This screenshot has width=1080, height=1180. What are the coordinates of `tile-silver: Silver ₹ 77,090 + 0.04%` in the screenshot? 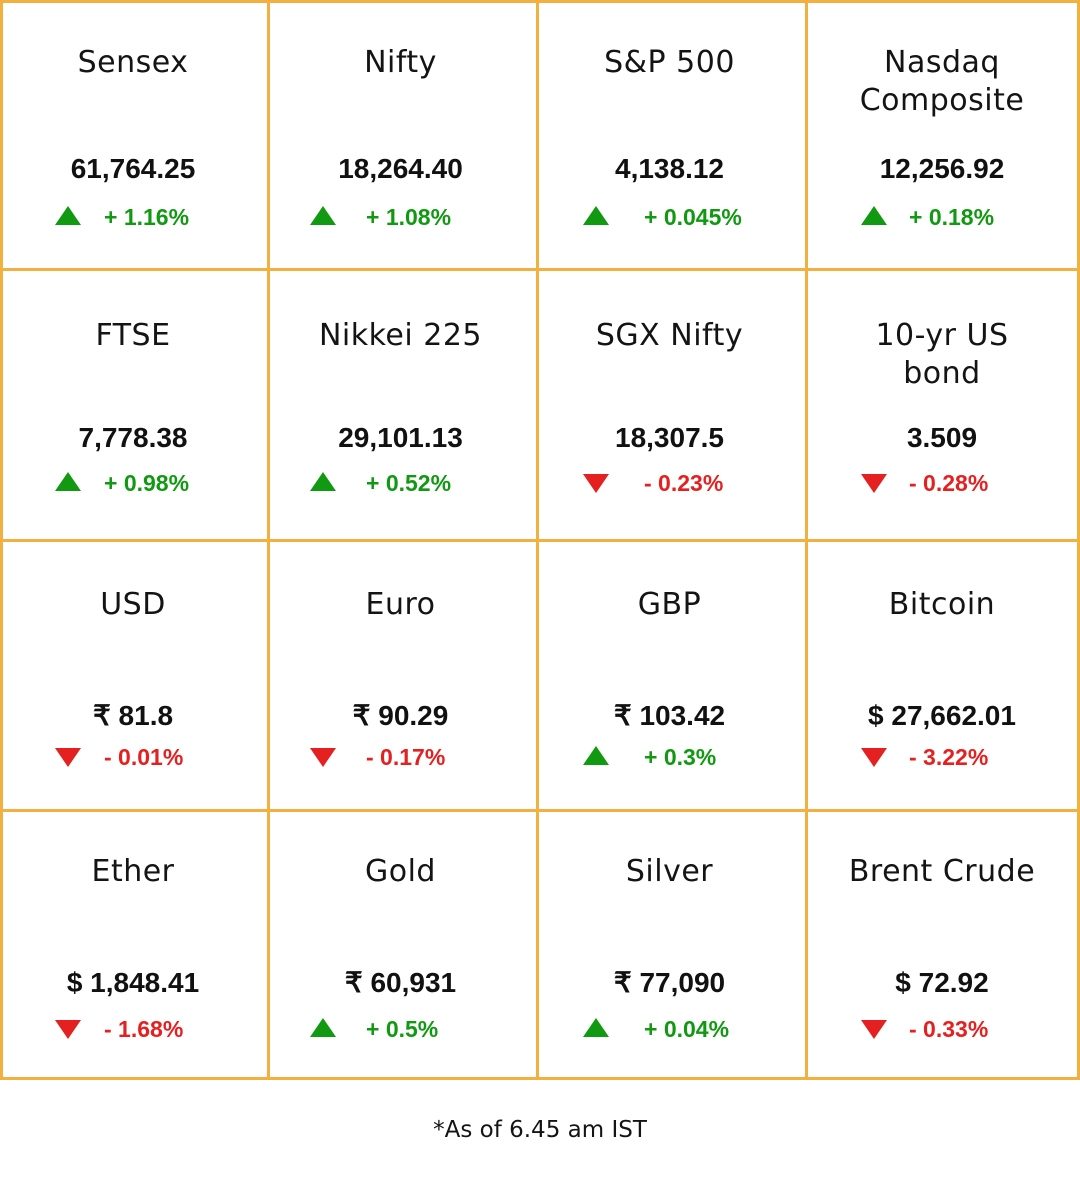 It's located at (669, 944).